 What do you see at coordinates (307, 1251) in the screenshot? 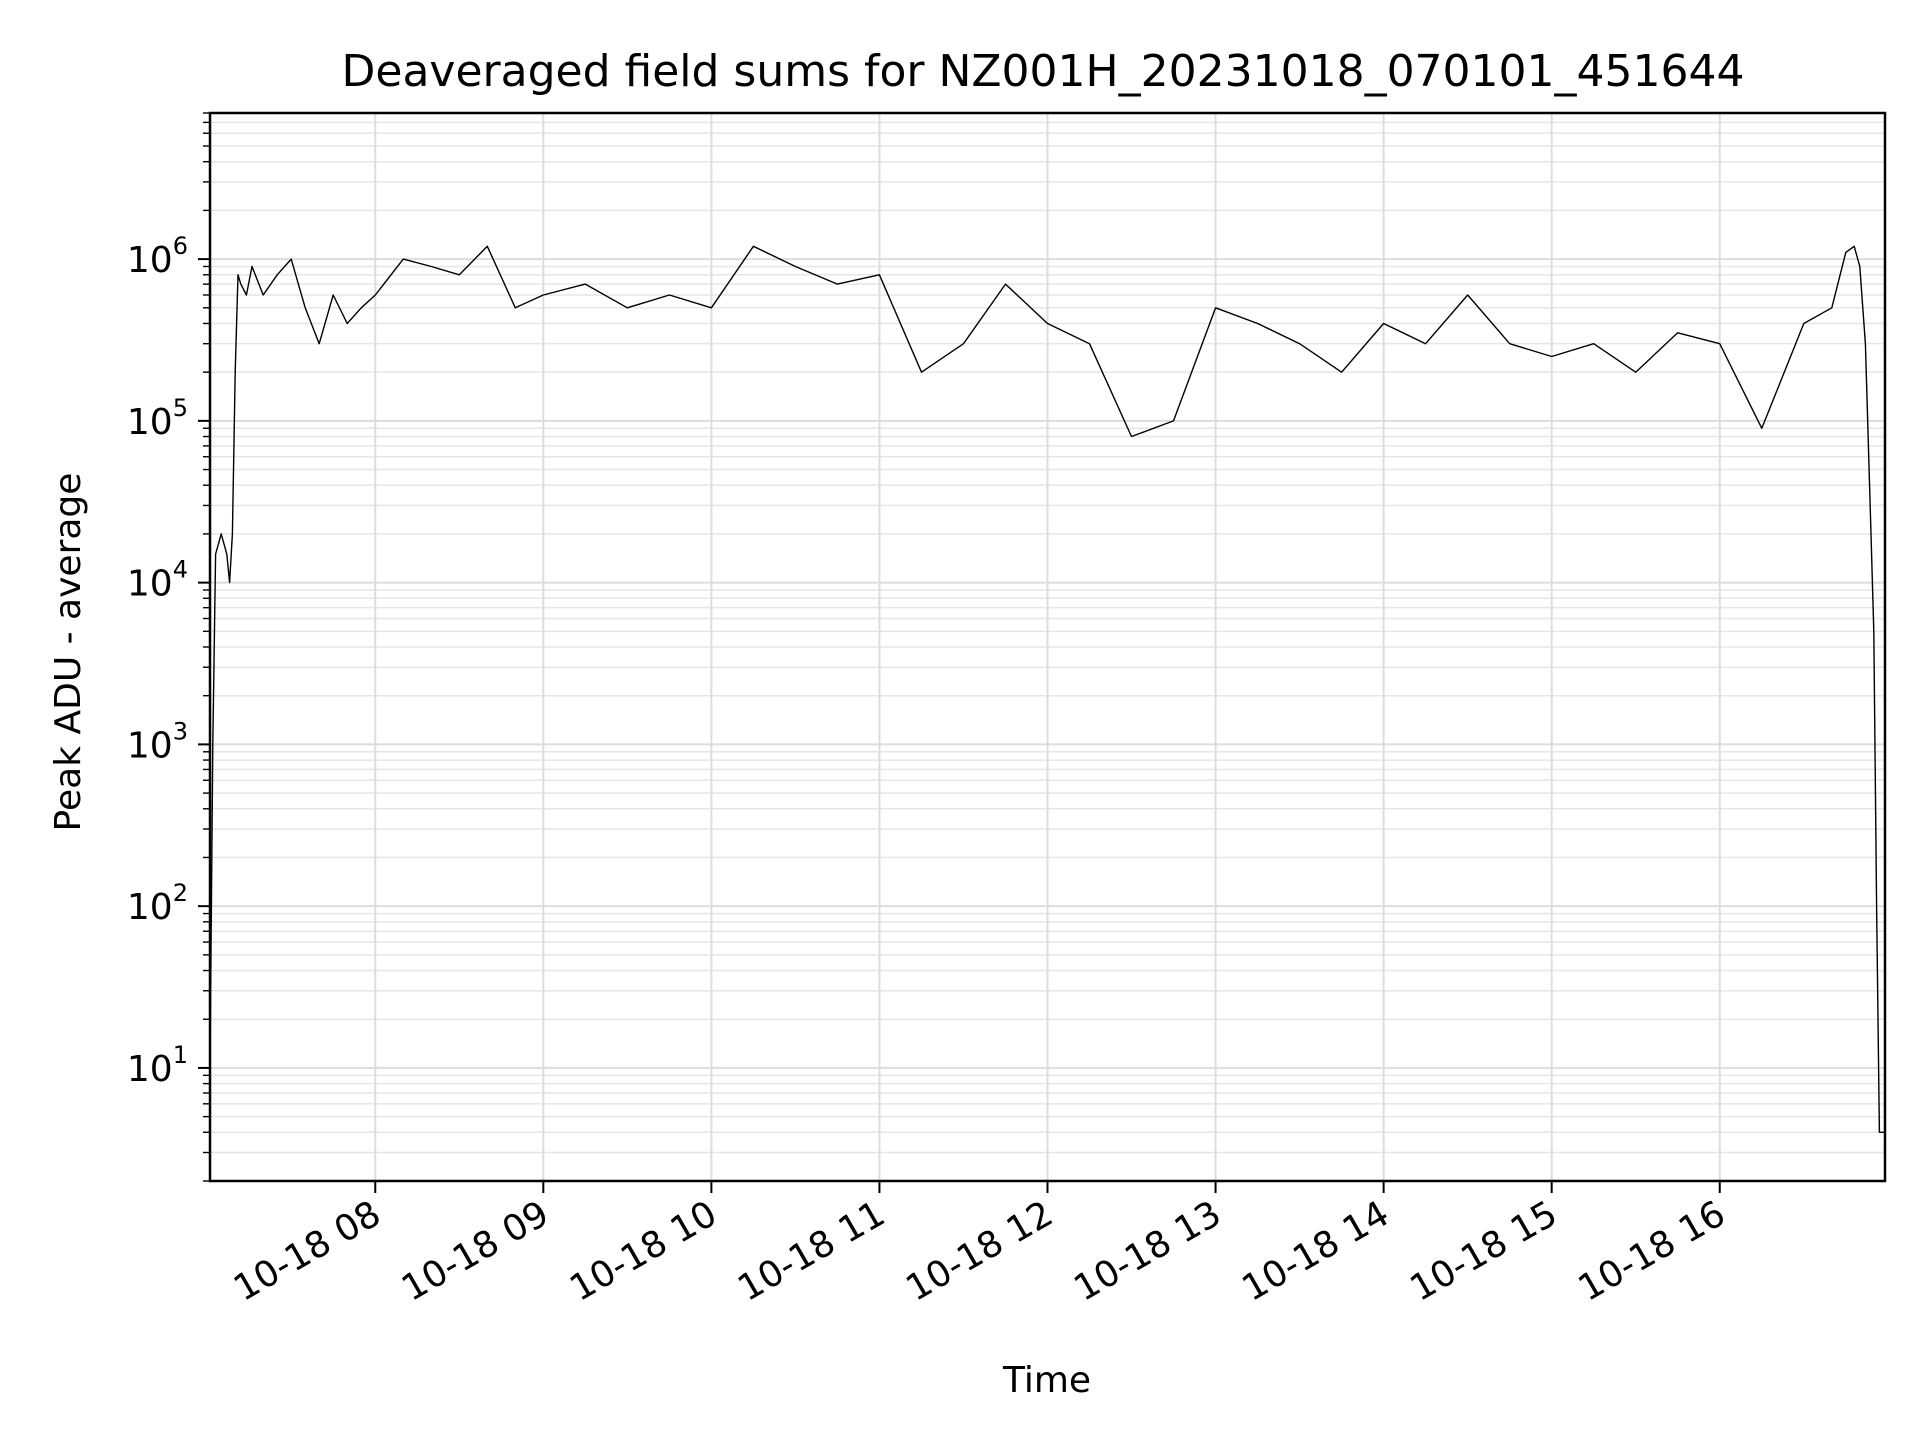
I see `x-tick-label: 10-18 08` at bounding box center [307, 1251].